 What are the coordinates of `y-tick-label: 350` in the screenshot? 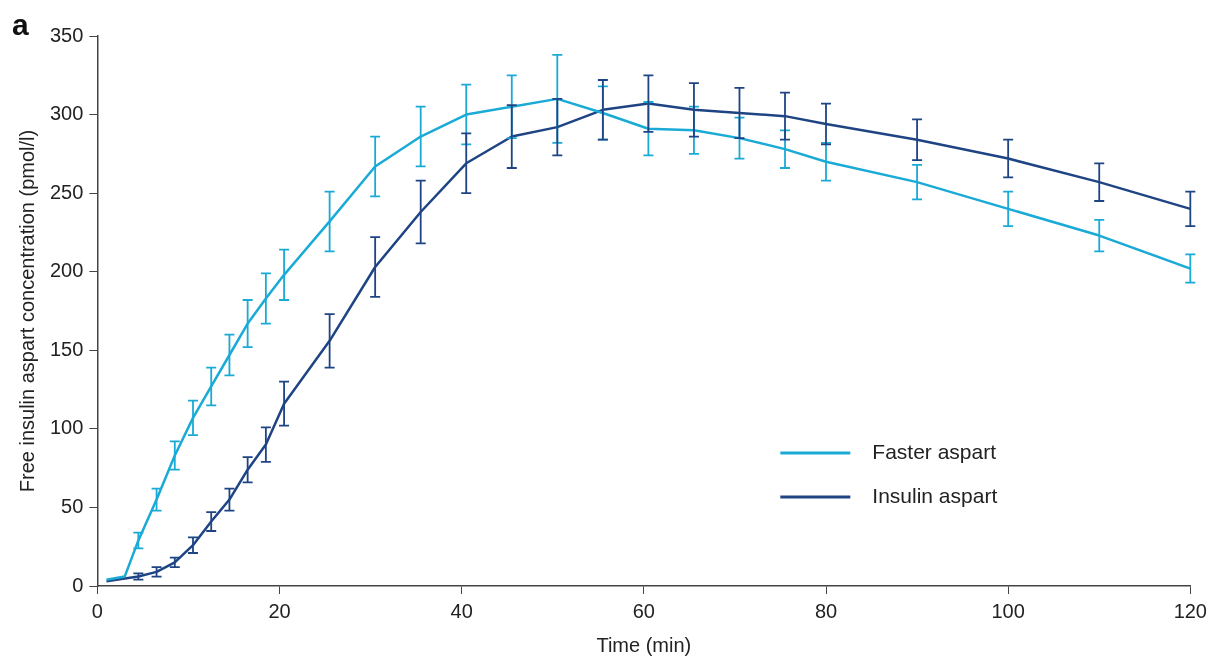 It's located at (66, 34).